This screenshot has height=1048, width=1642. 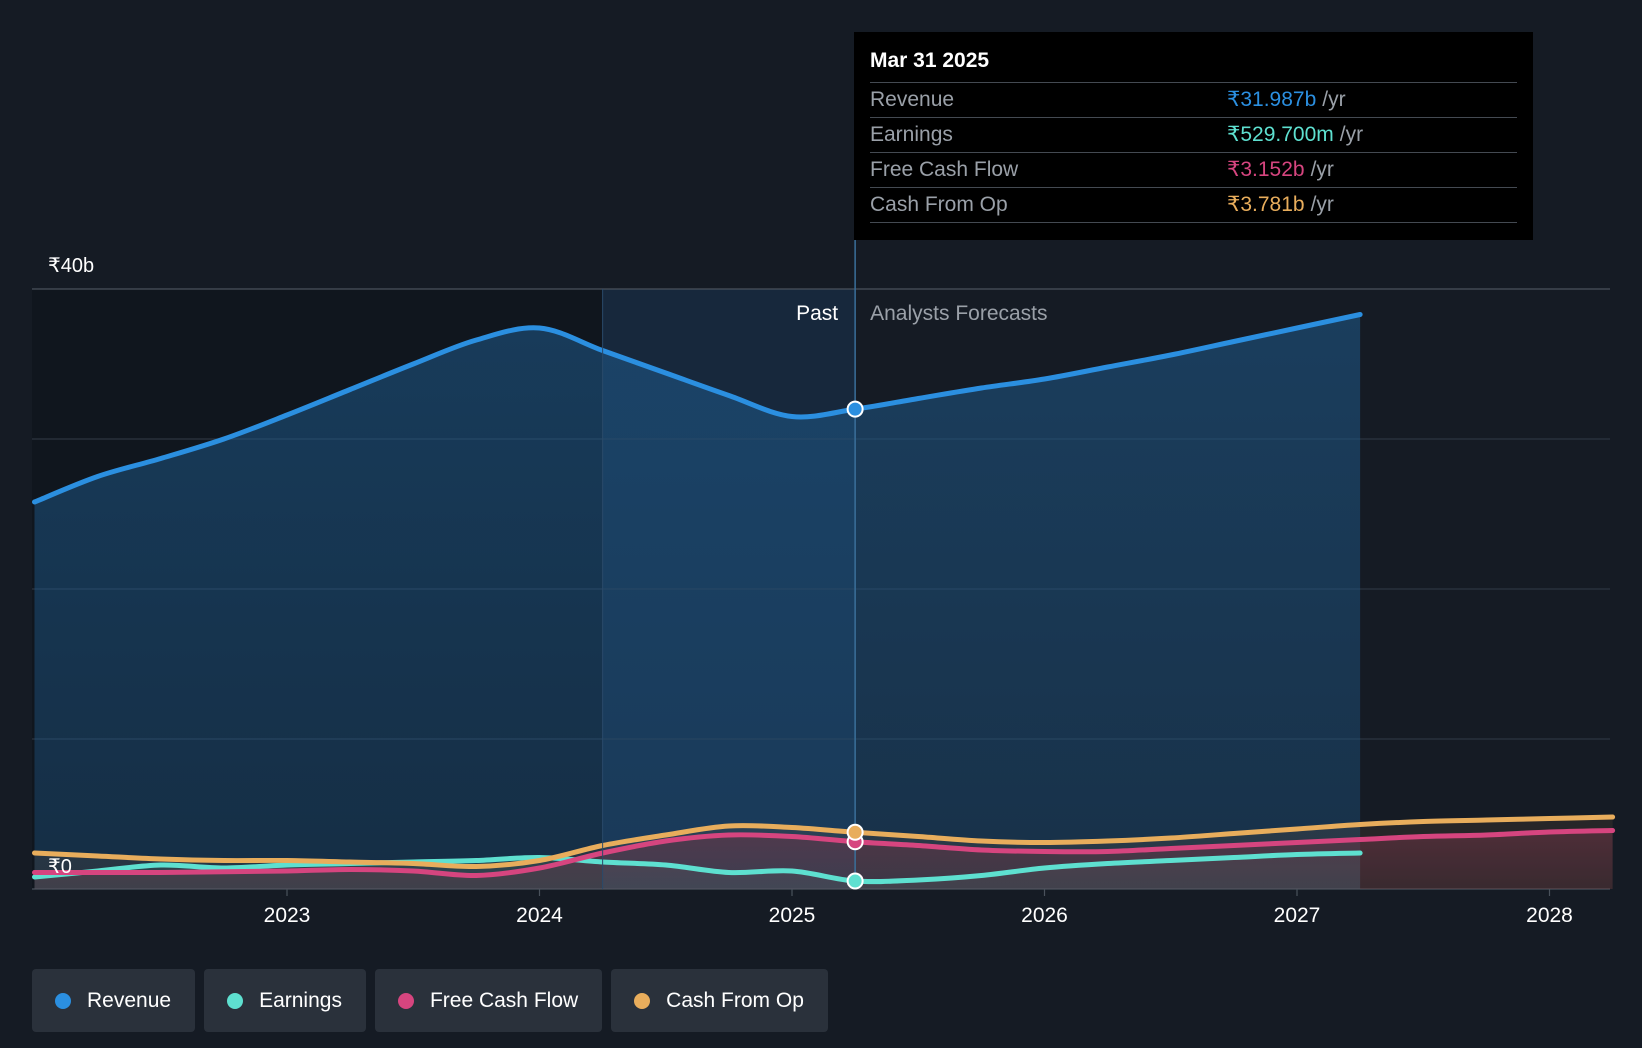 I want to click on free-cash-flow-line, so click(x=824, y=853).